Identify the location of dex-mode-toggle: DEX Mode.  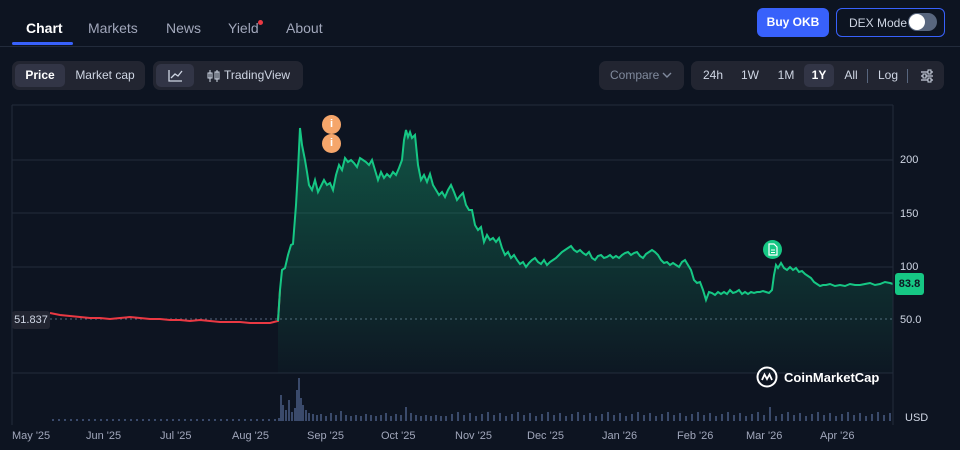
(890, 22).